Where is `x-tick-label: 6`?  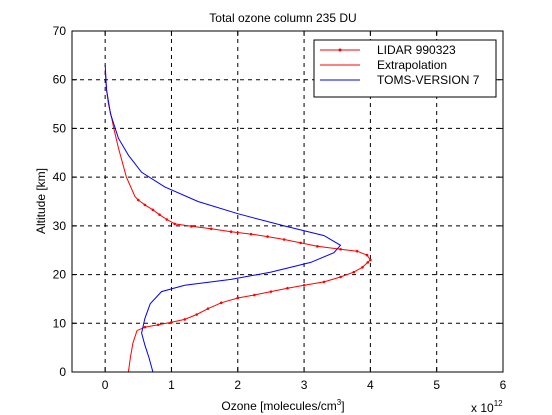
x-tick-label: 6 is located at coordinates (503, 385).